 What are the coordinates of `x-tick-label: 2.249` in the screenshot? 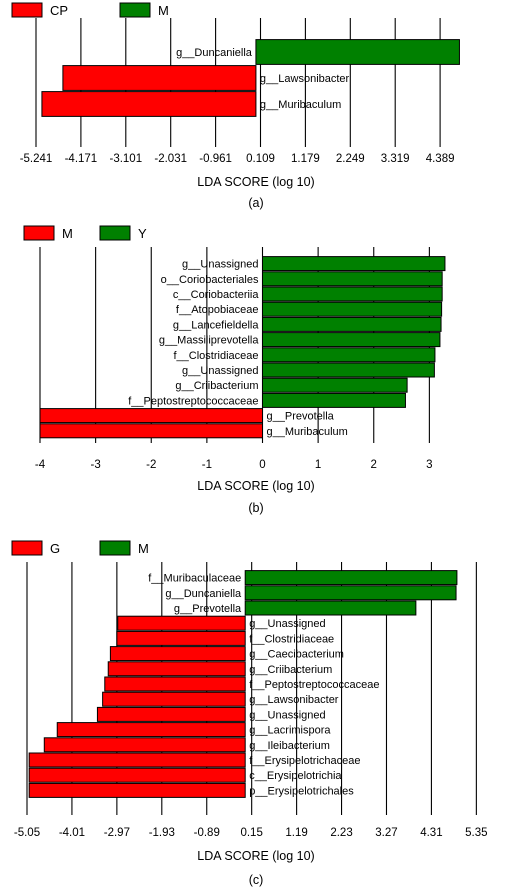 It's located at (350, 159).